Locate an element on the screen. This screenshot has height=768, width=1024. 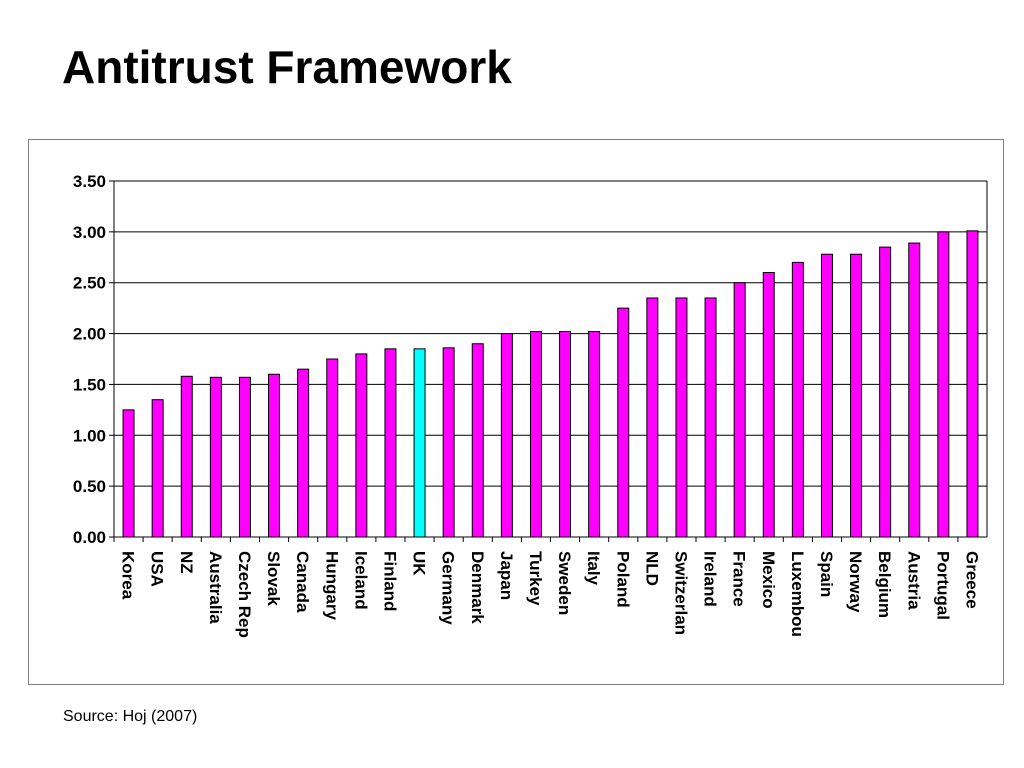
bar-japan is located at coordinates (506, 435).